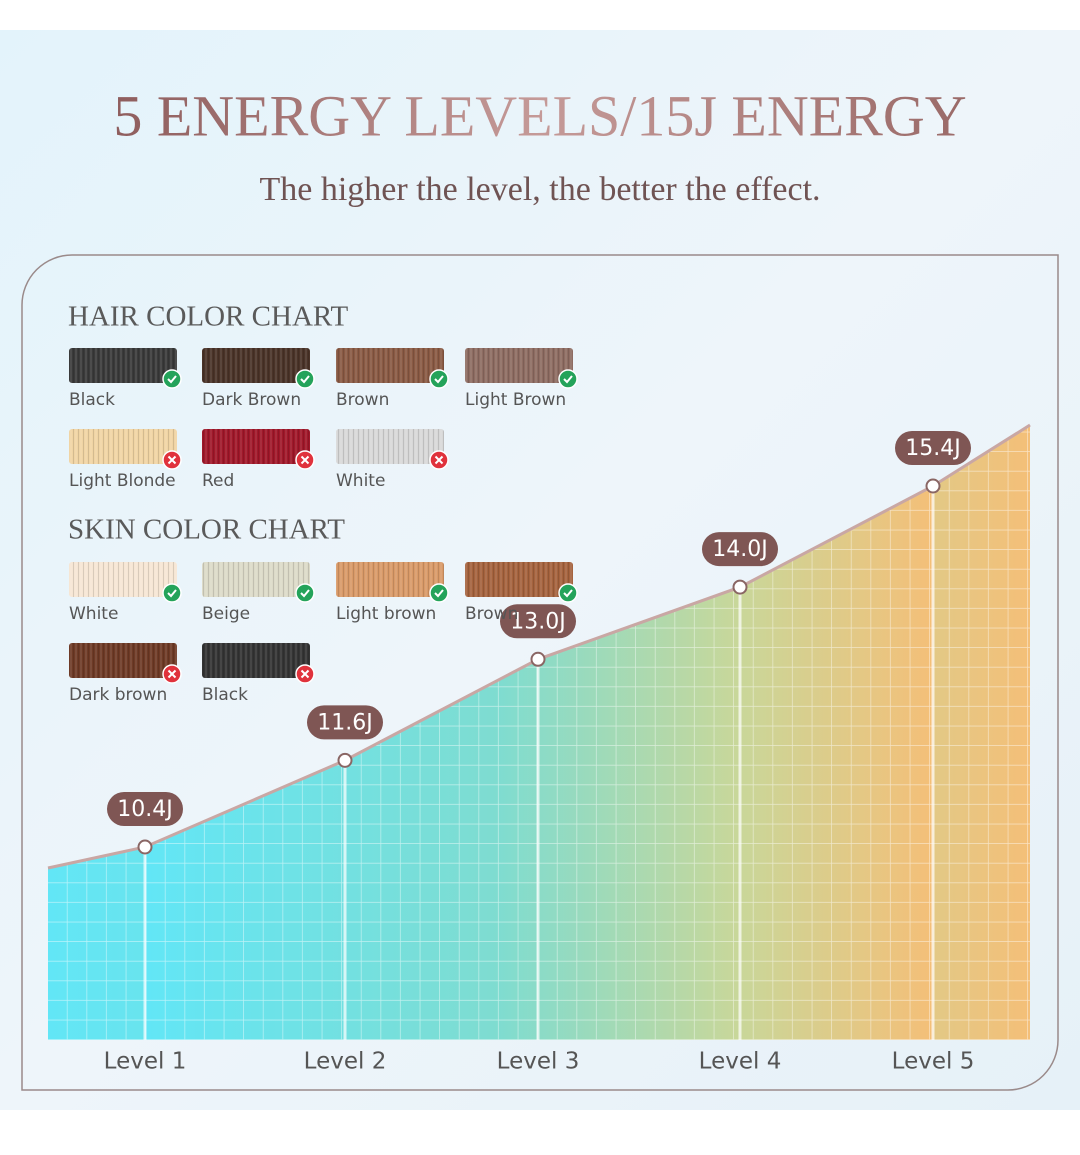  Describe the element at coordinates (740, 1062) in the screenshot. I see `x-tick-label: Level 4` at that location.